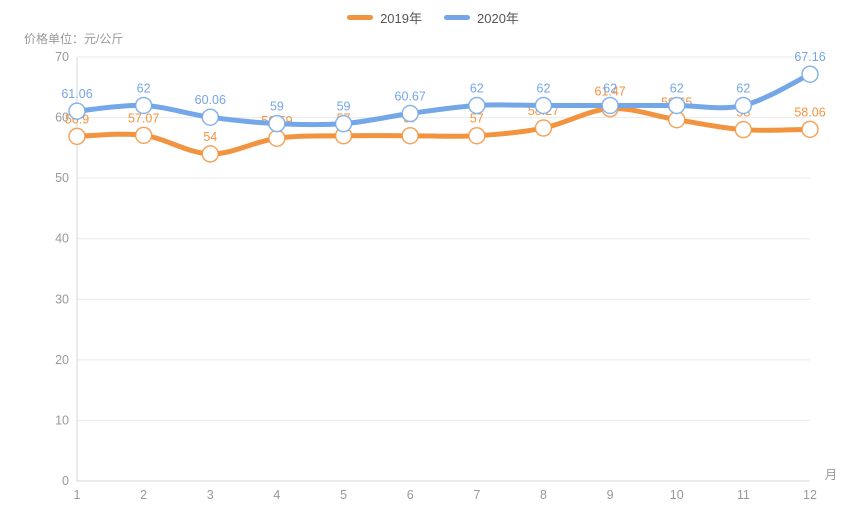 The image size is (866, 529). What do you see at coordinates (743, 495) in the screenshot?
I see `x-tick-label: 11` at bounding box center [743, 495].